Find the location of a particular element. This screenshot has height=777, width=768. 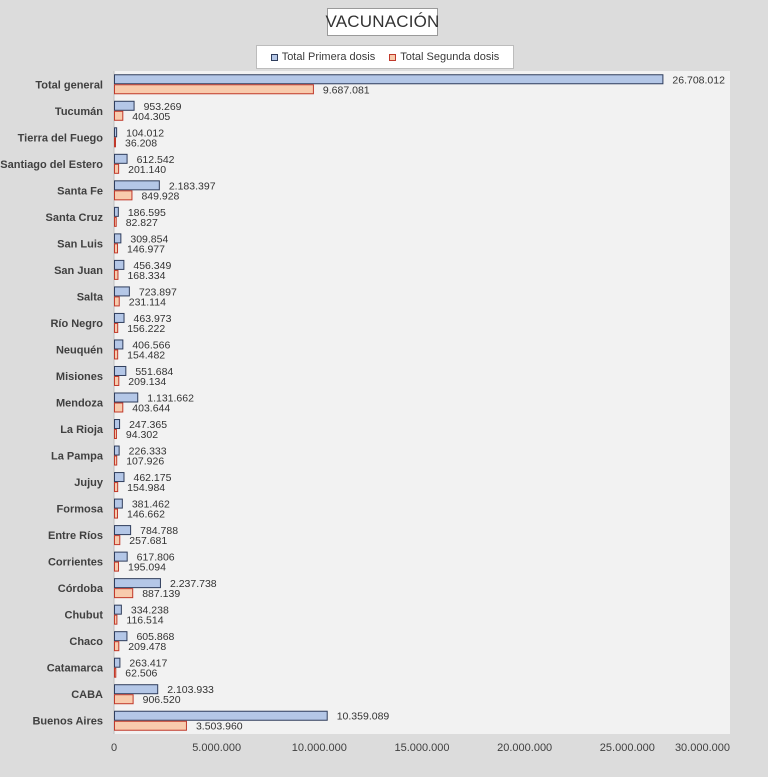

category-label: Corrientes is located at coordinates (75, 563).